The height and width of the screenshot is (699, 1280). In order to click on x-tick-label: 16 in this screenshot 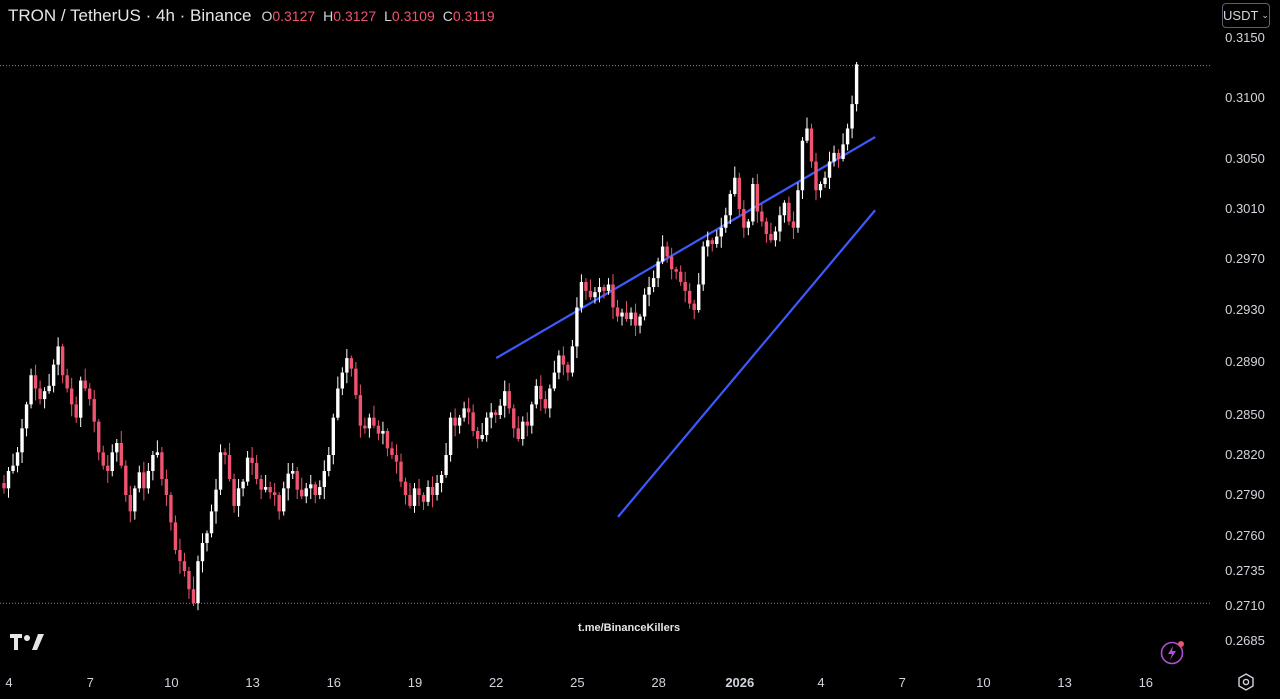, I will do `click(334, 682)`.